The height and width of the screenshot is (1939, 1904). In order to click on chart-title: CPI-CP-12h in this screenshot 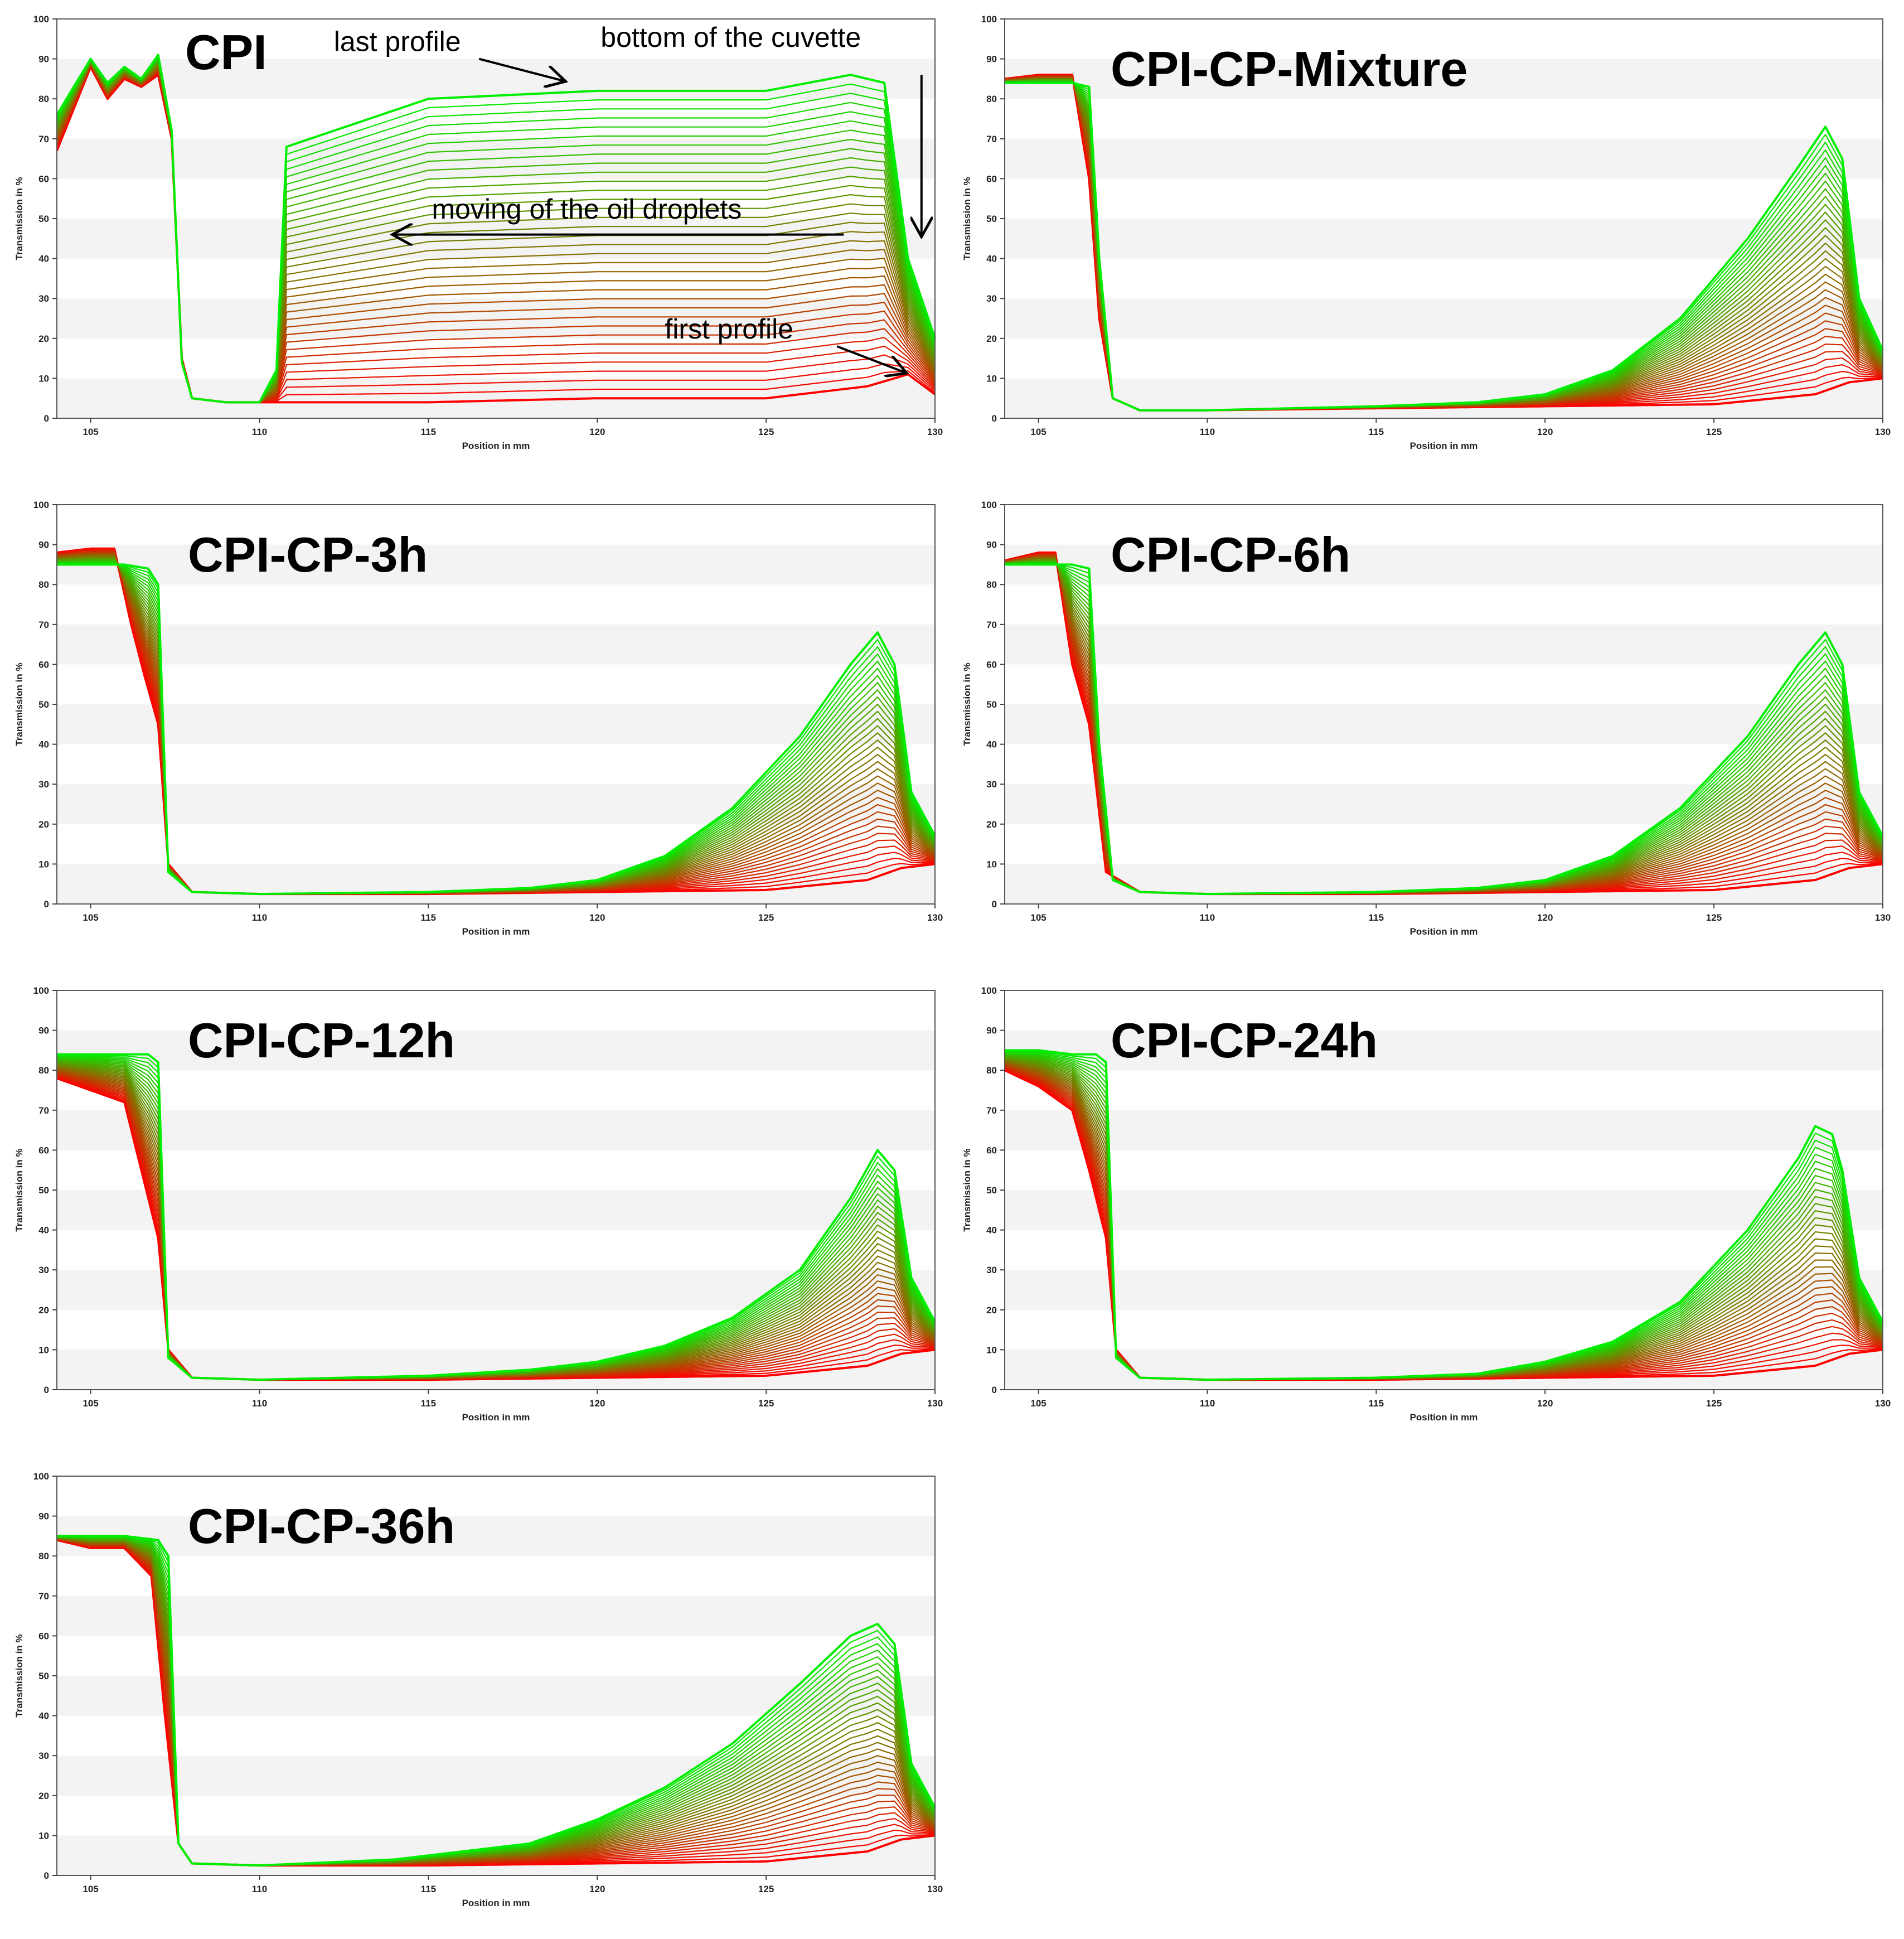, I will do `click(321, 1041)`.